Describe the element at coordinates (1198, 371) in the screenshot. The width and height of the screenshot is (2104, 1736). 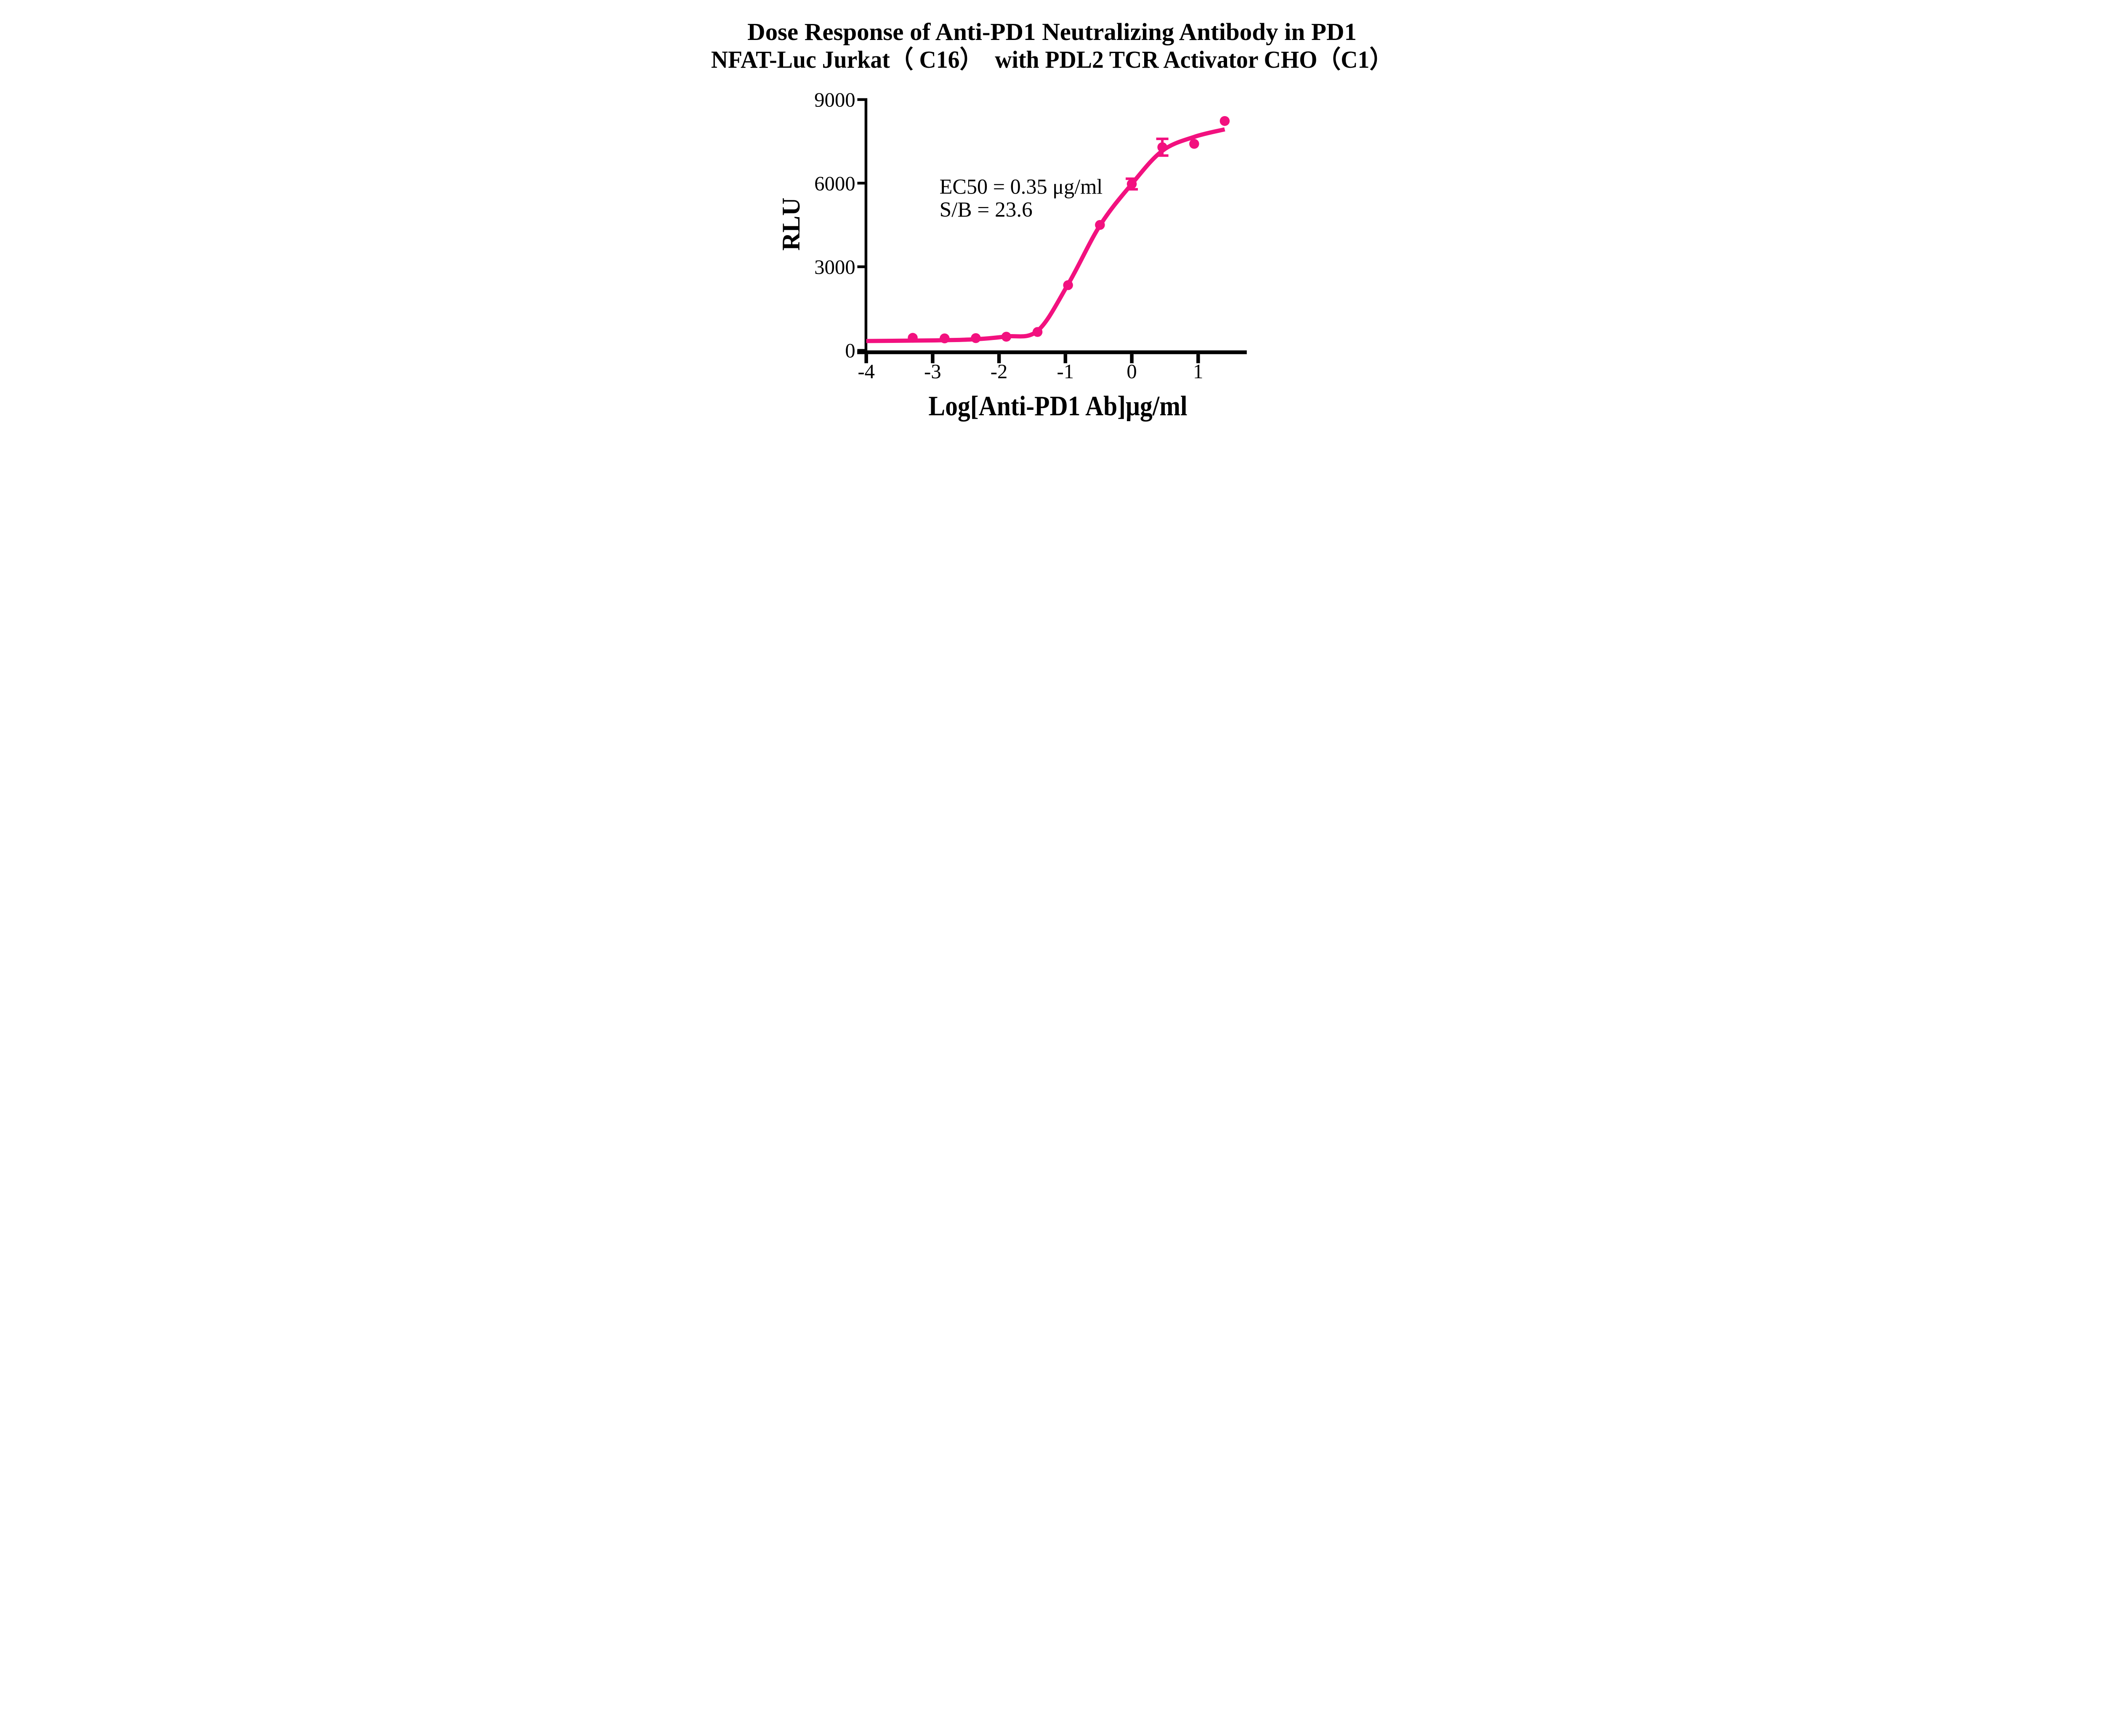
I see `x-tick-label: 1` at that location.